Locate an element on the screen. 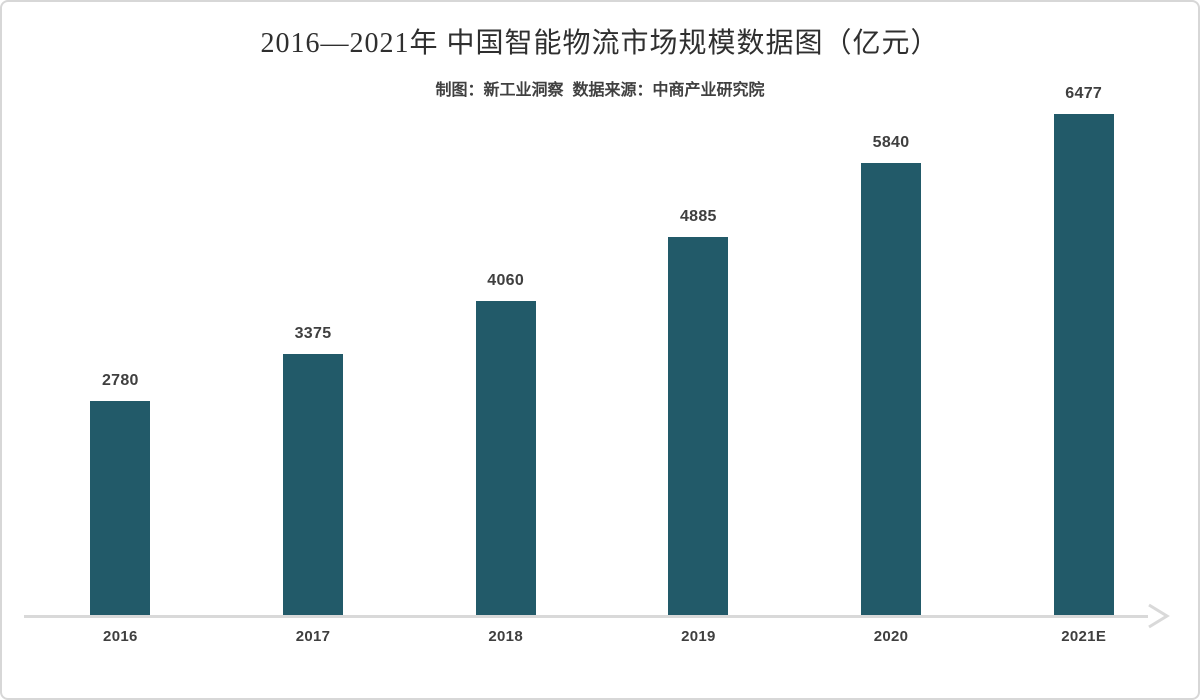 The image size is (1200, 700). x-axis-labels: 2016 2017 2018 2019 2020 2021E is located at coordinates (602, 636).